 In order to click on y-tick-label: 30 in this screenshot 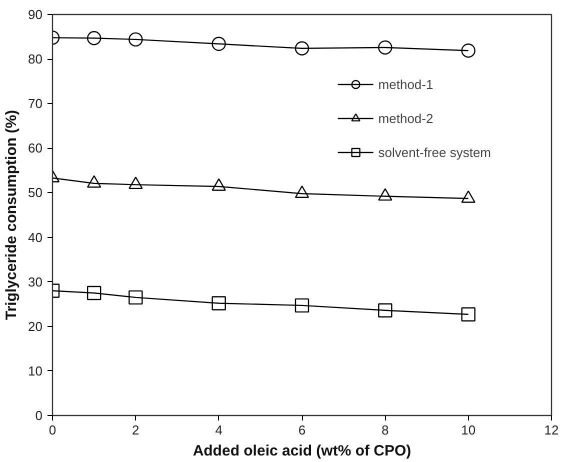, I will do `click(35, 282)`.